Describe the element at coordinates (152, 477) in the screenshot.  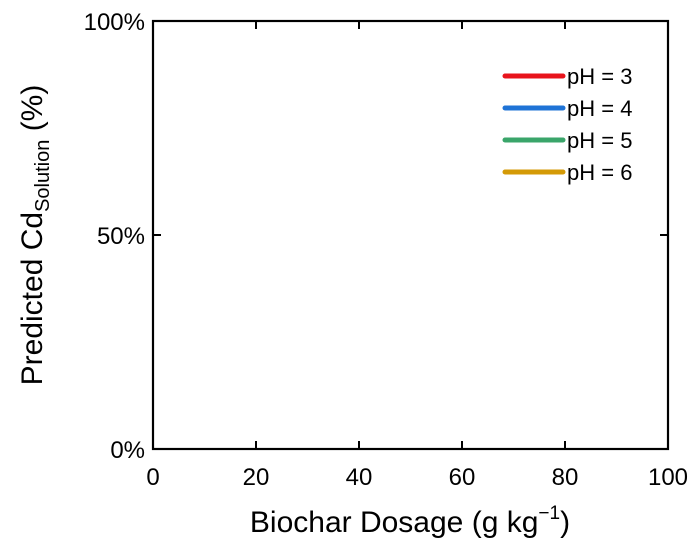
I see `x-tick-label: 0` at that location.